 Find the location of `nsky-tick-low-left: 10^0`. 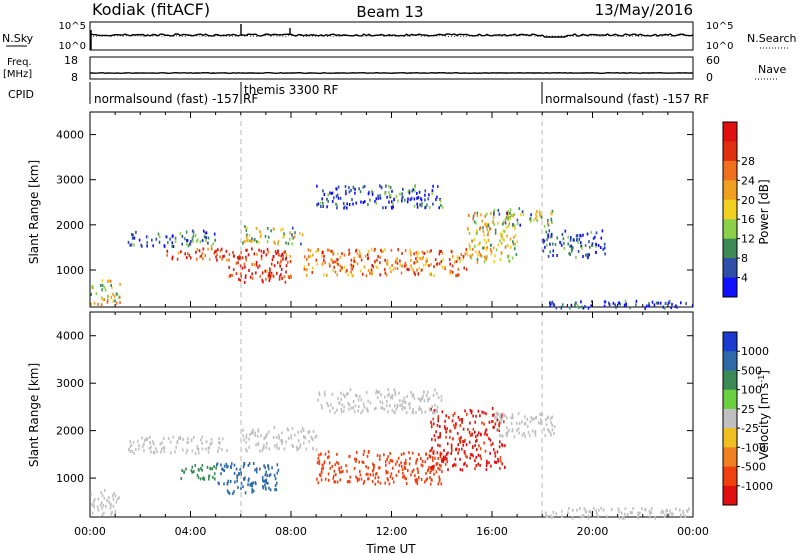

nsky-tick-low-left: 10^0 is located at coordinates (72, 46).